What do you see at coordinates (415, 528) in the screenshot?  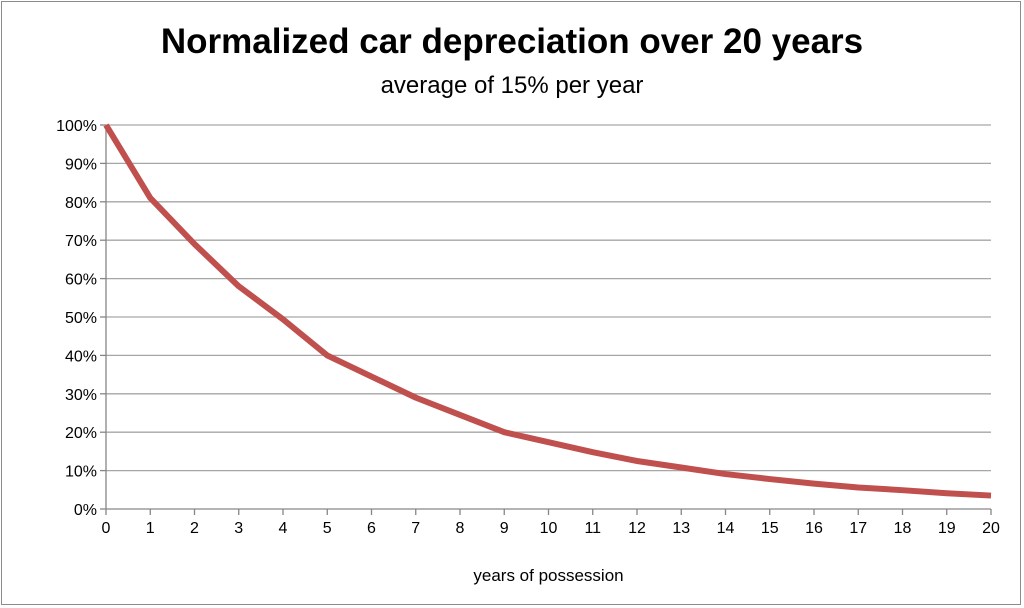 I see `x-tick-label: 7` at bounding box center [415, 528].